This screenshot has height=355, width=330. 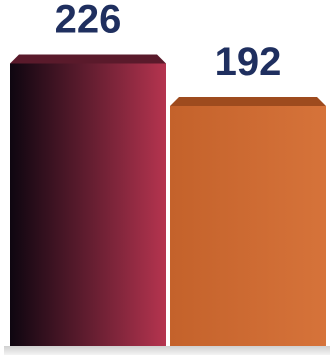 What do you see at coordinates (167, 350) in the screenshot?
I see `floor-shadow` at bounding box center [167, 350].